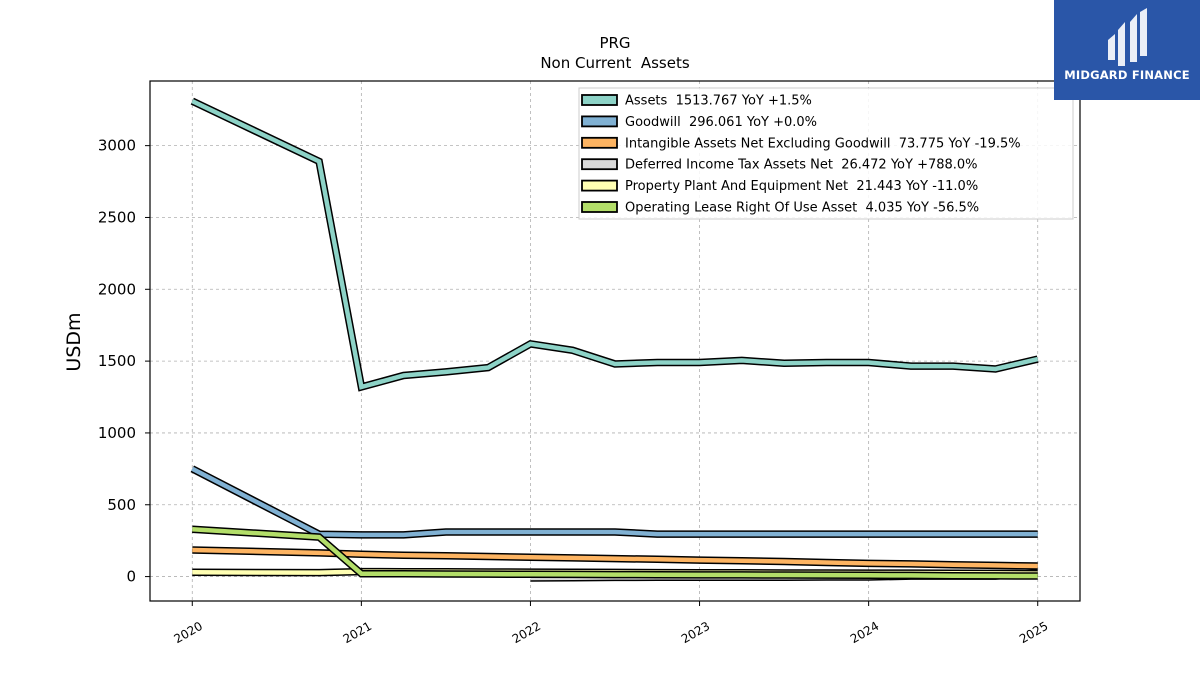  I want to click on logo-text: MIDGARD FINANCE, so click(1127, 75).